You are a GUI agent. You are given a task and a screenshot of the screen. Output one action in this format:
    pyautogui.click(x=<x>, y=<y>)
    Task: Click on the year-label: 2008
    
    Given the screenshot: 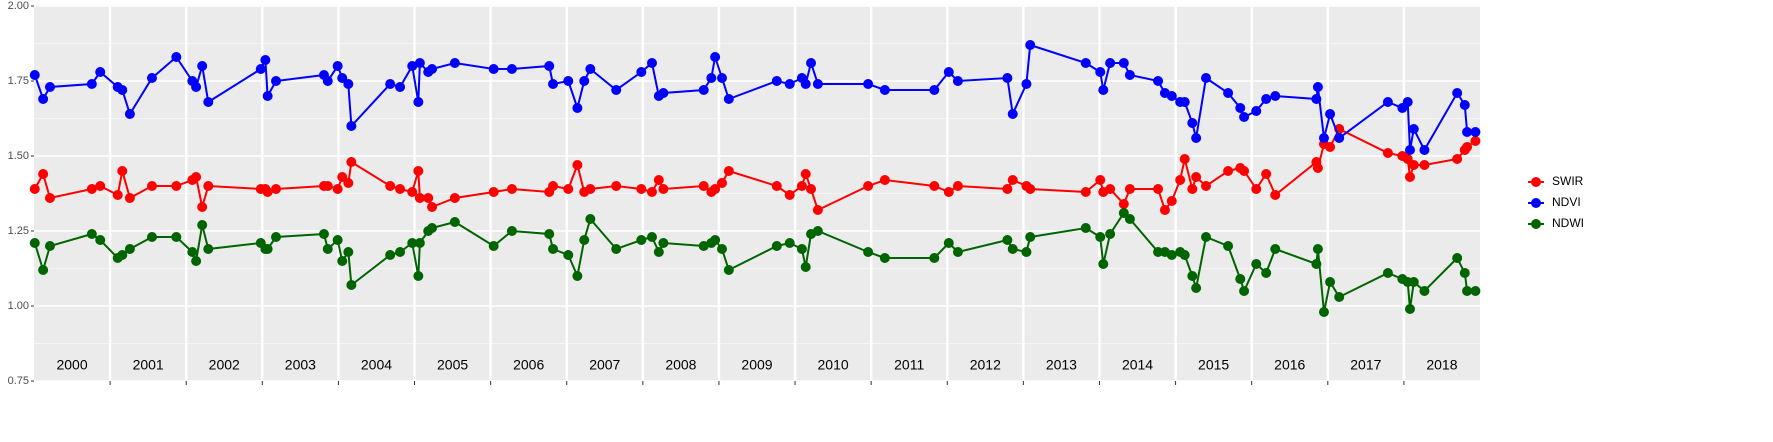 What is the action you would take?
    pyautogui.click(x=680, y=365)
    